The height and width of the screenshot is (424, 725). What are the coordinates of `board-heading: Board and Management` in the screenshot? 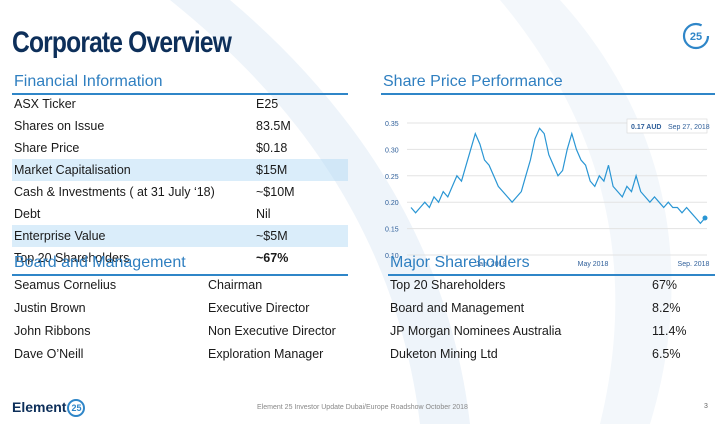 It's located at (100, 262).